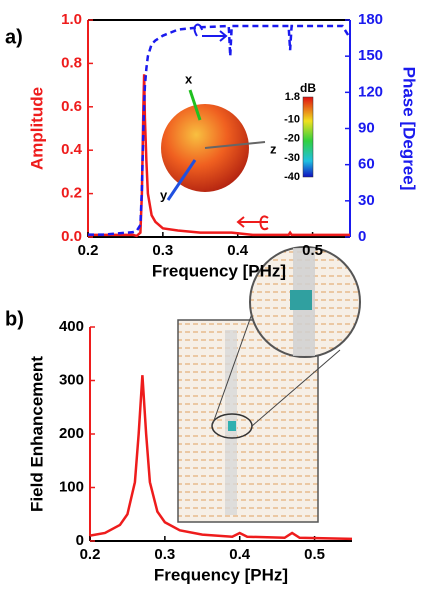 The width and height of the screenshot is (423, 591). What do you see at coordinates (189, 78) in the screenshot?
I see `inset-axis-label: x` at bounding box center [189, 78].